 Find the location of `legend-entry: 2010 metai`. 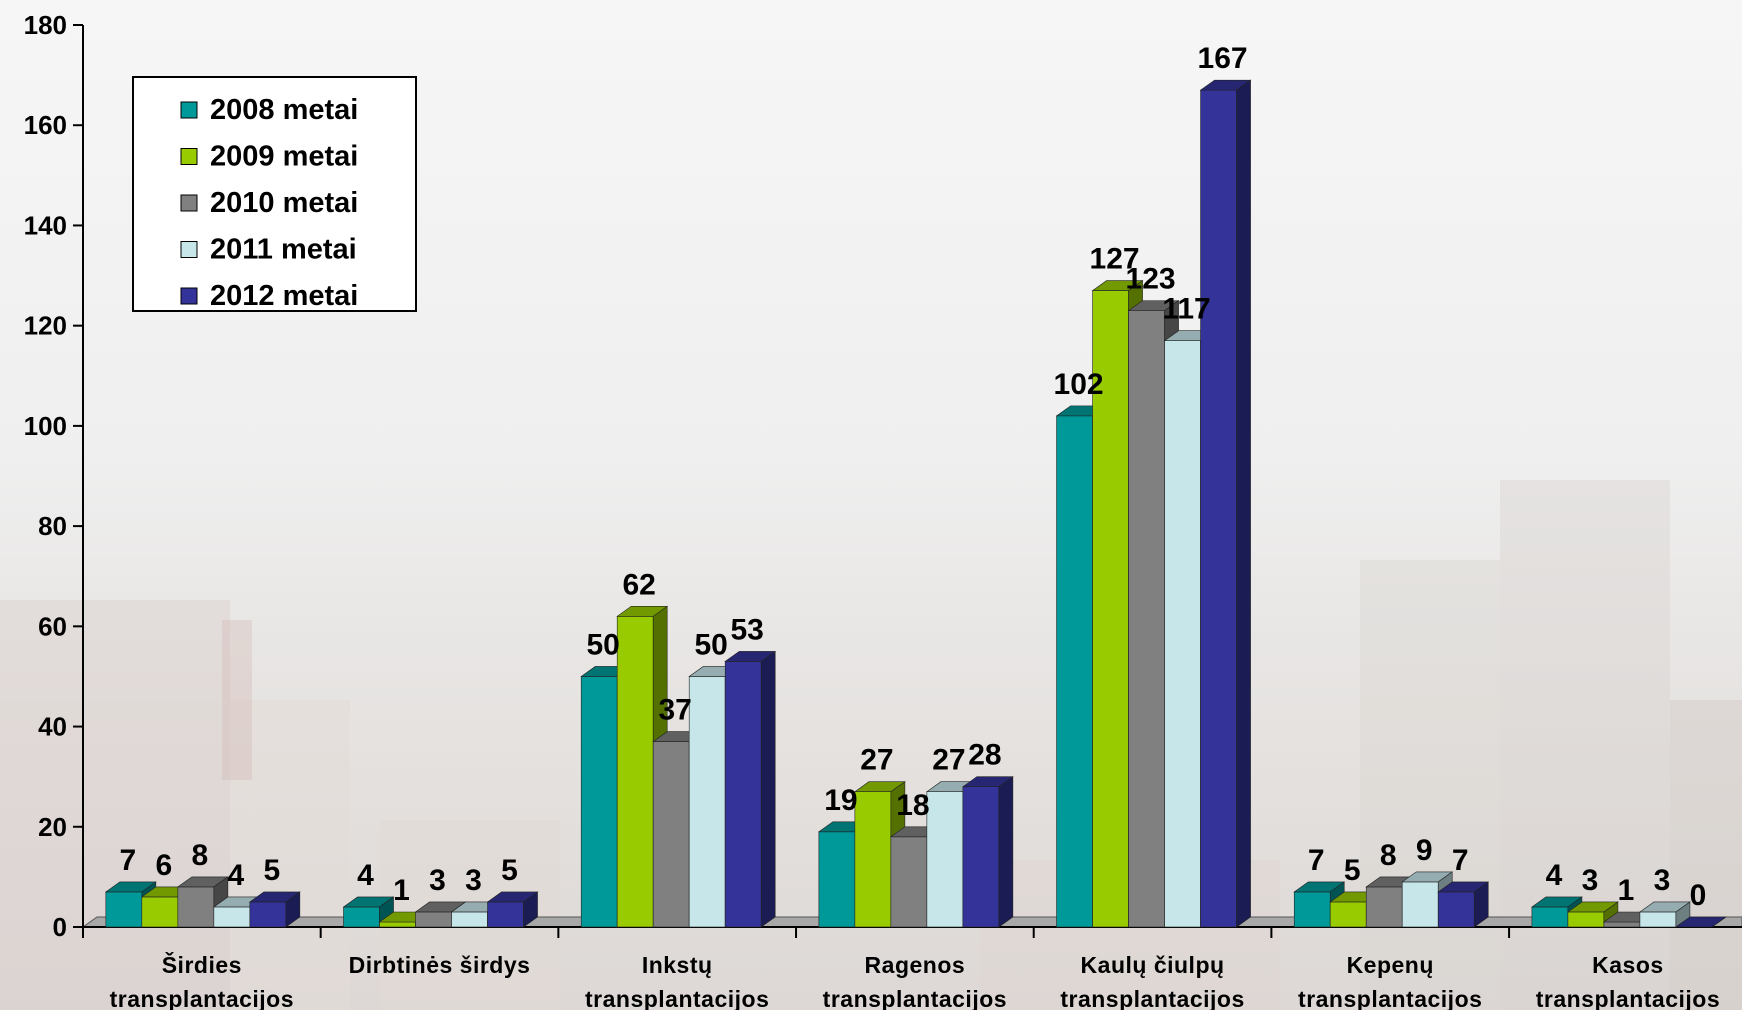

legend-entry: 2010 metai is located at coordinates (284, 203).